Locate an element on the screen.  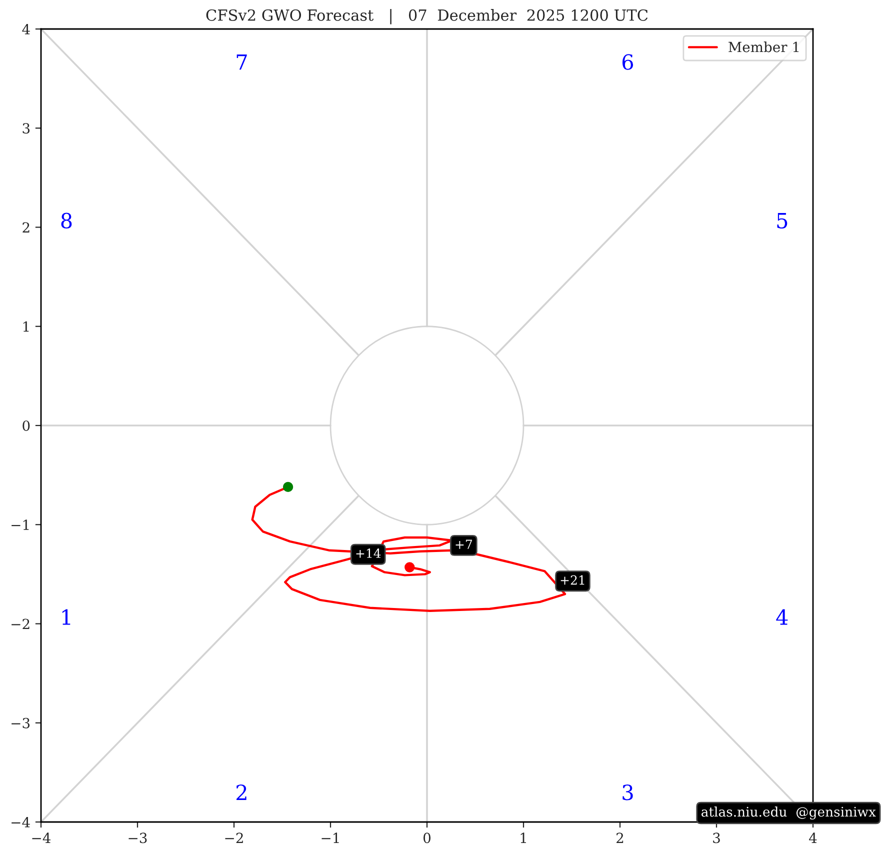
y-tick-label: −4 is located at coordinates (21, 822).